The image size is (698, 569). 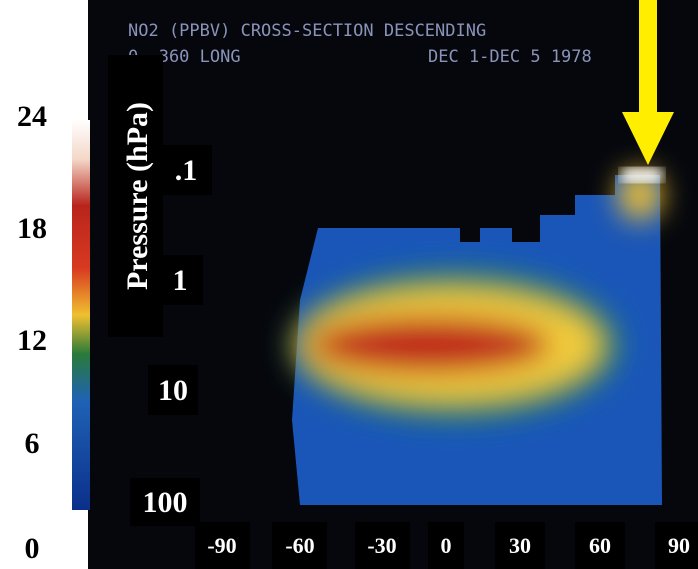 I want to click on colorbar-label: 6, so click(x=32, y=443).